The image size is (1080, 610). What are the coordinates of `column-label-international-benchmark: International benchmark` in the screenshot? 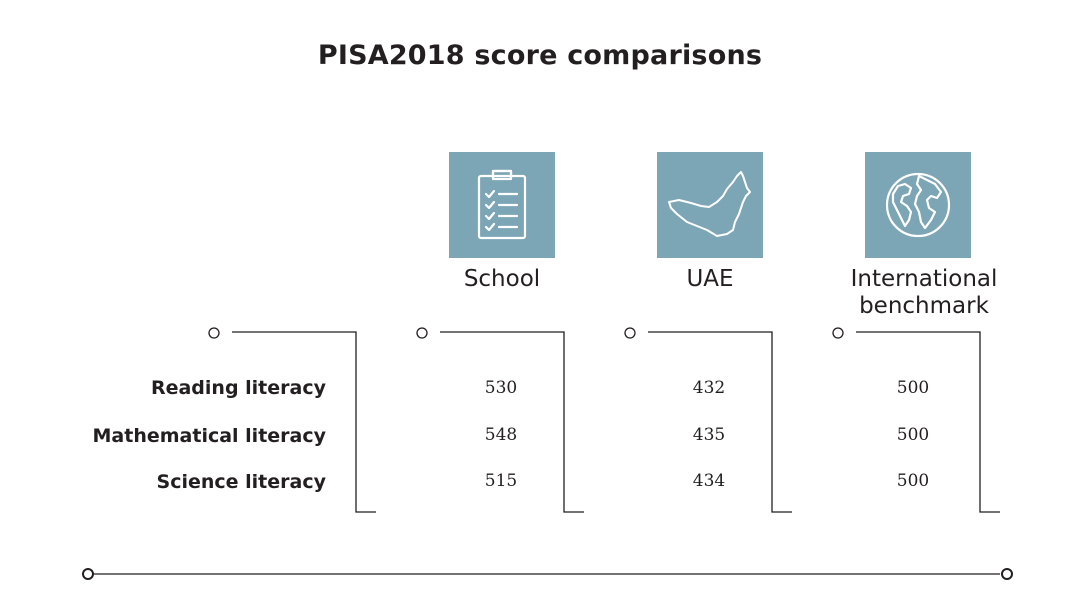 It's located at (924, 293).